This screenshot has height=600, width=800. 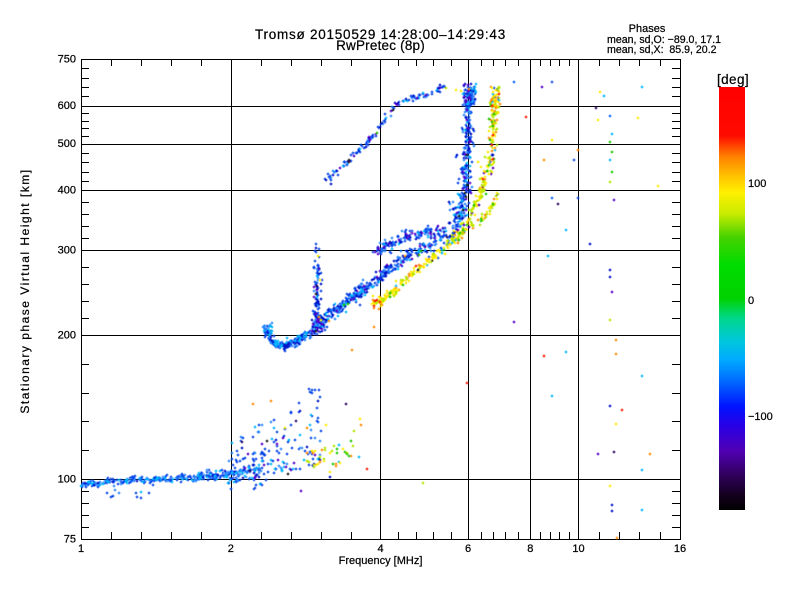 I want to click on svg-text: RwPretec (8p), so click(x=380, y=45).